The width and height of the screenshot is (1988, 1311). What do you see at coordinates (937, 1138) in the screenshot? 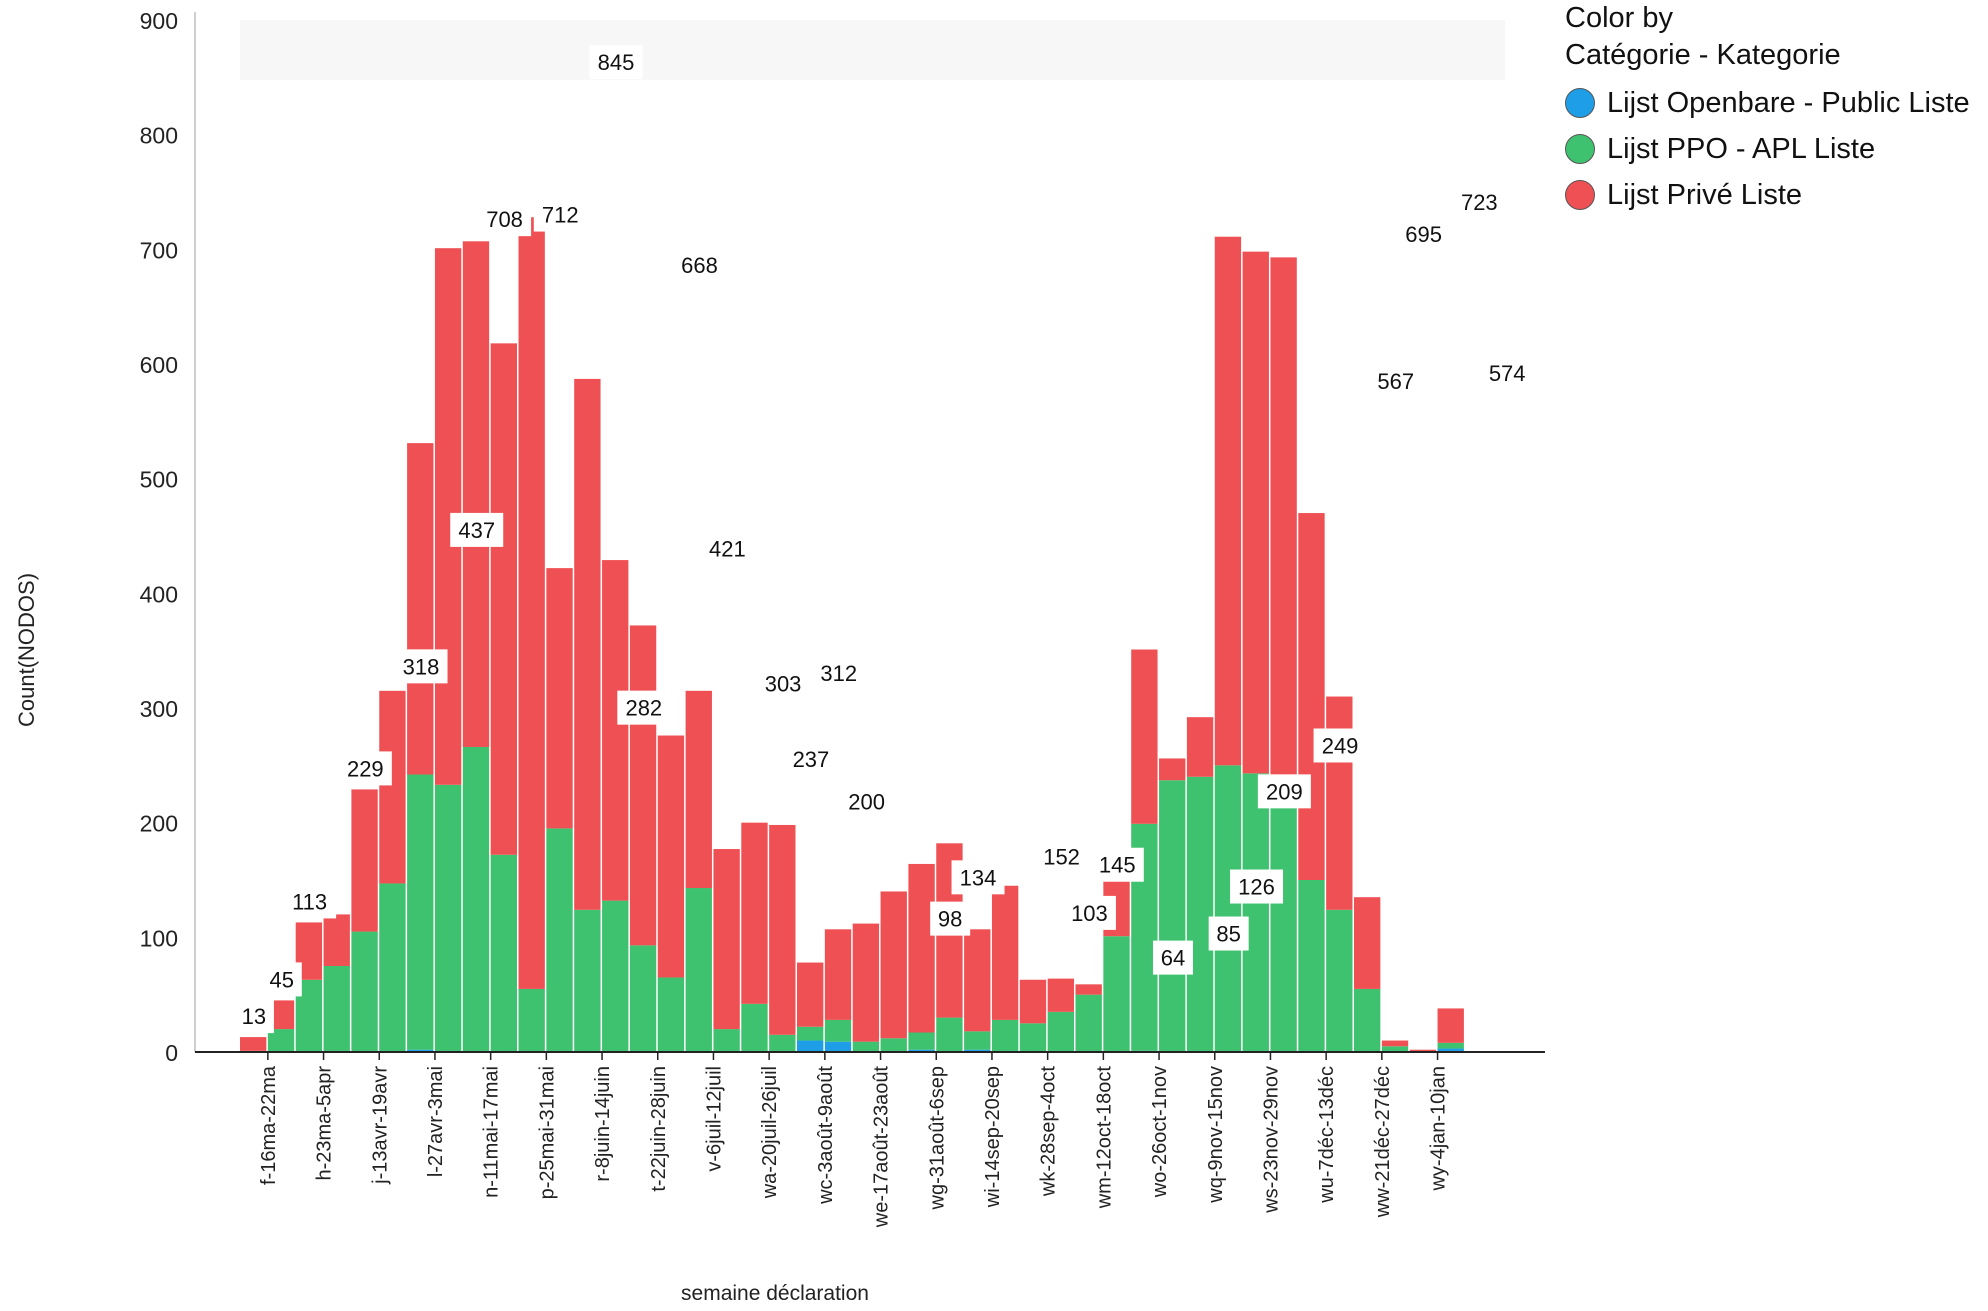
I see `x-tick-label: wg-31août-6sep` at bounding box center [937, 1138].